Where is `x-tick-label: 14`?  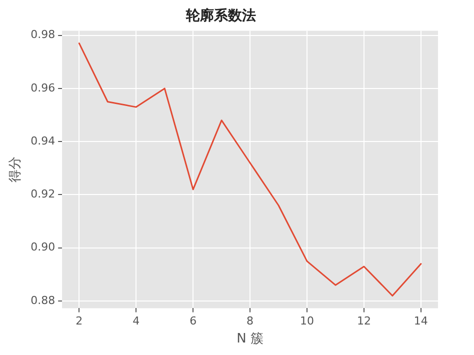
x-tick-label: 14 is located at coordinates (421, 321).